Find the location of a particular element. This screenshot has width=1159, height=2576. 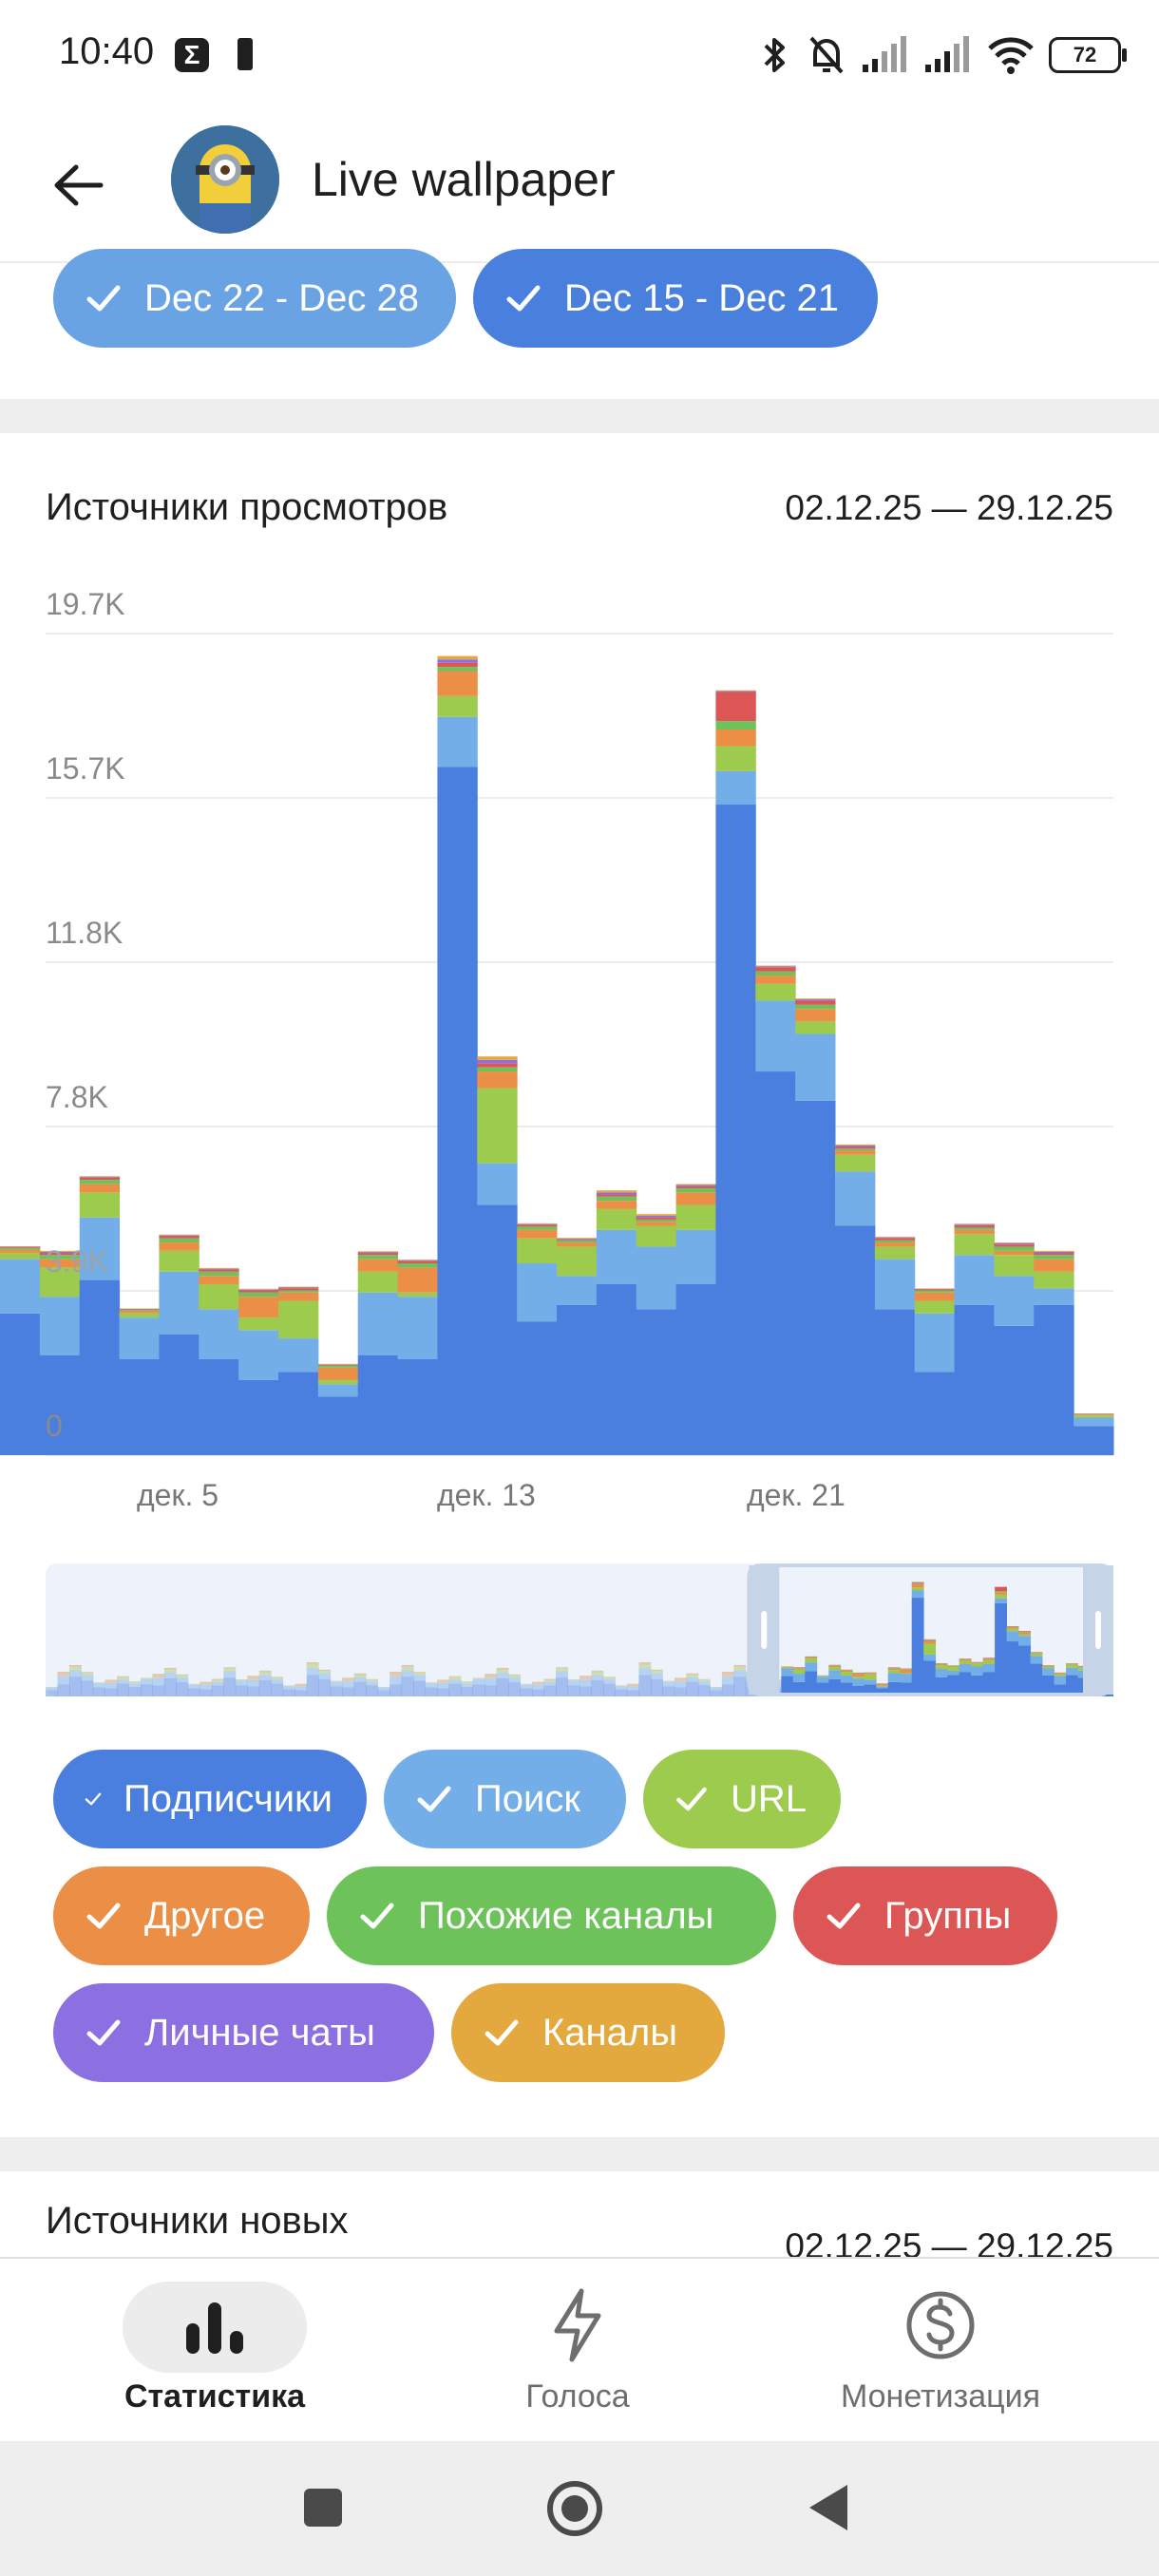

nav-monetization: Монетизация is located at coordinates (940, 2351).